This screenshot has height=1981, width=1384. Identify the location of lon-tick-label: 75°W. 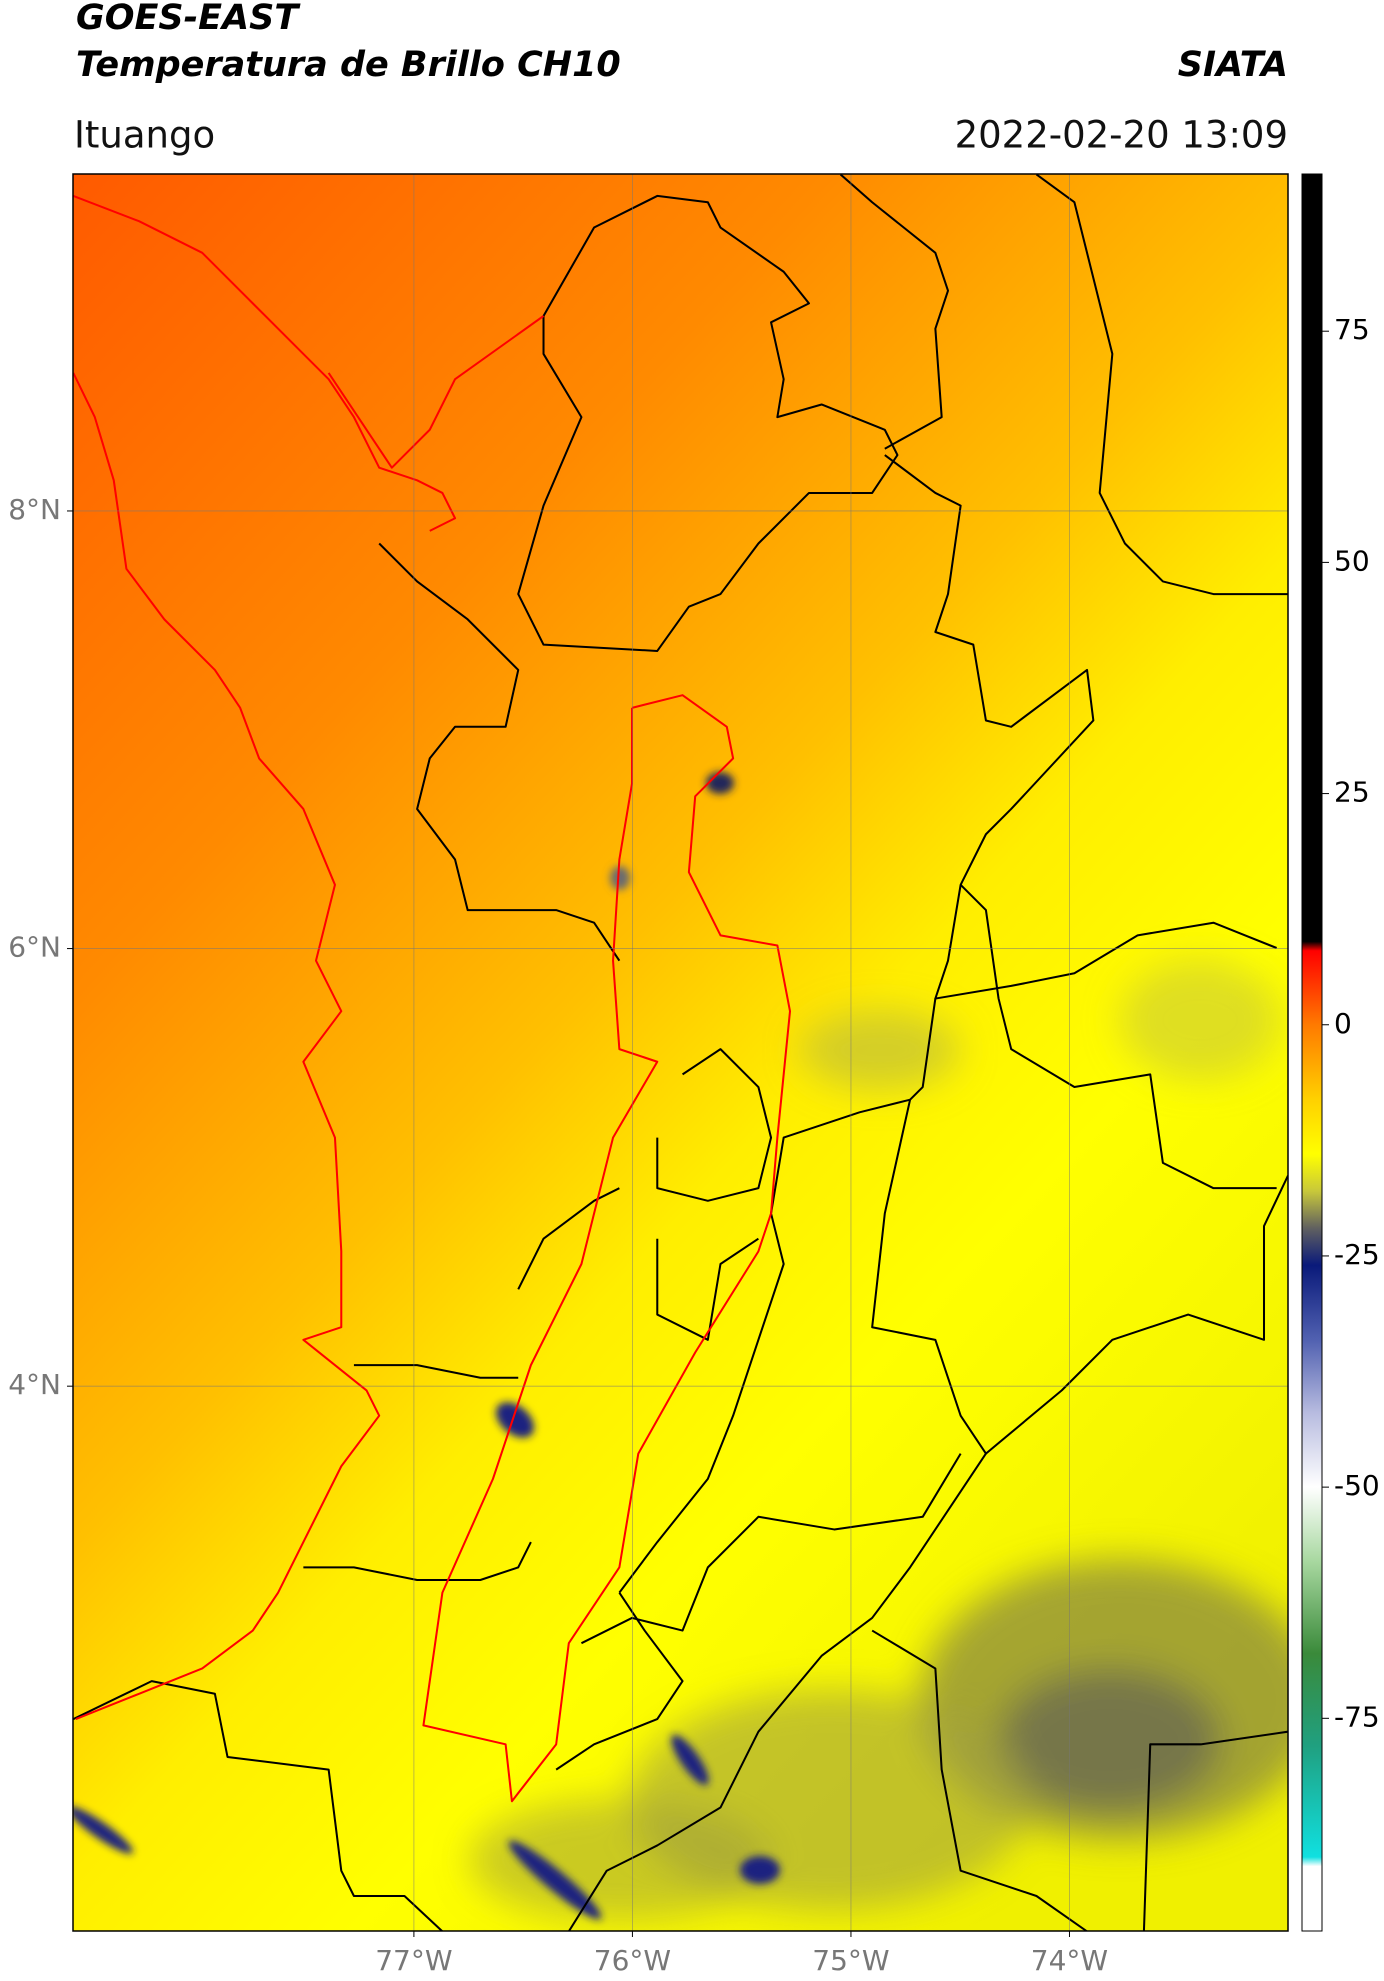
(850, 1960).